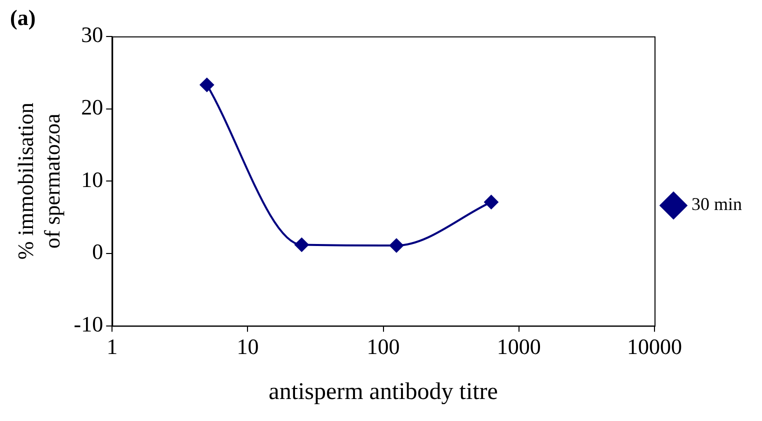 This screenshot has width=762, height=421. Describe the element at coordinates (89, 324) in the screenshot. I see `y-tick-label: -10` at that location.